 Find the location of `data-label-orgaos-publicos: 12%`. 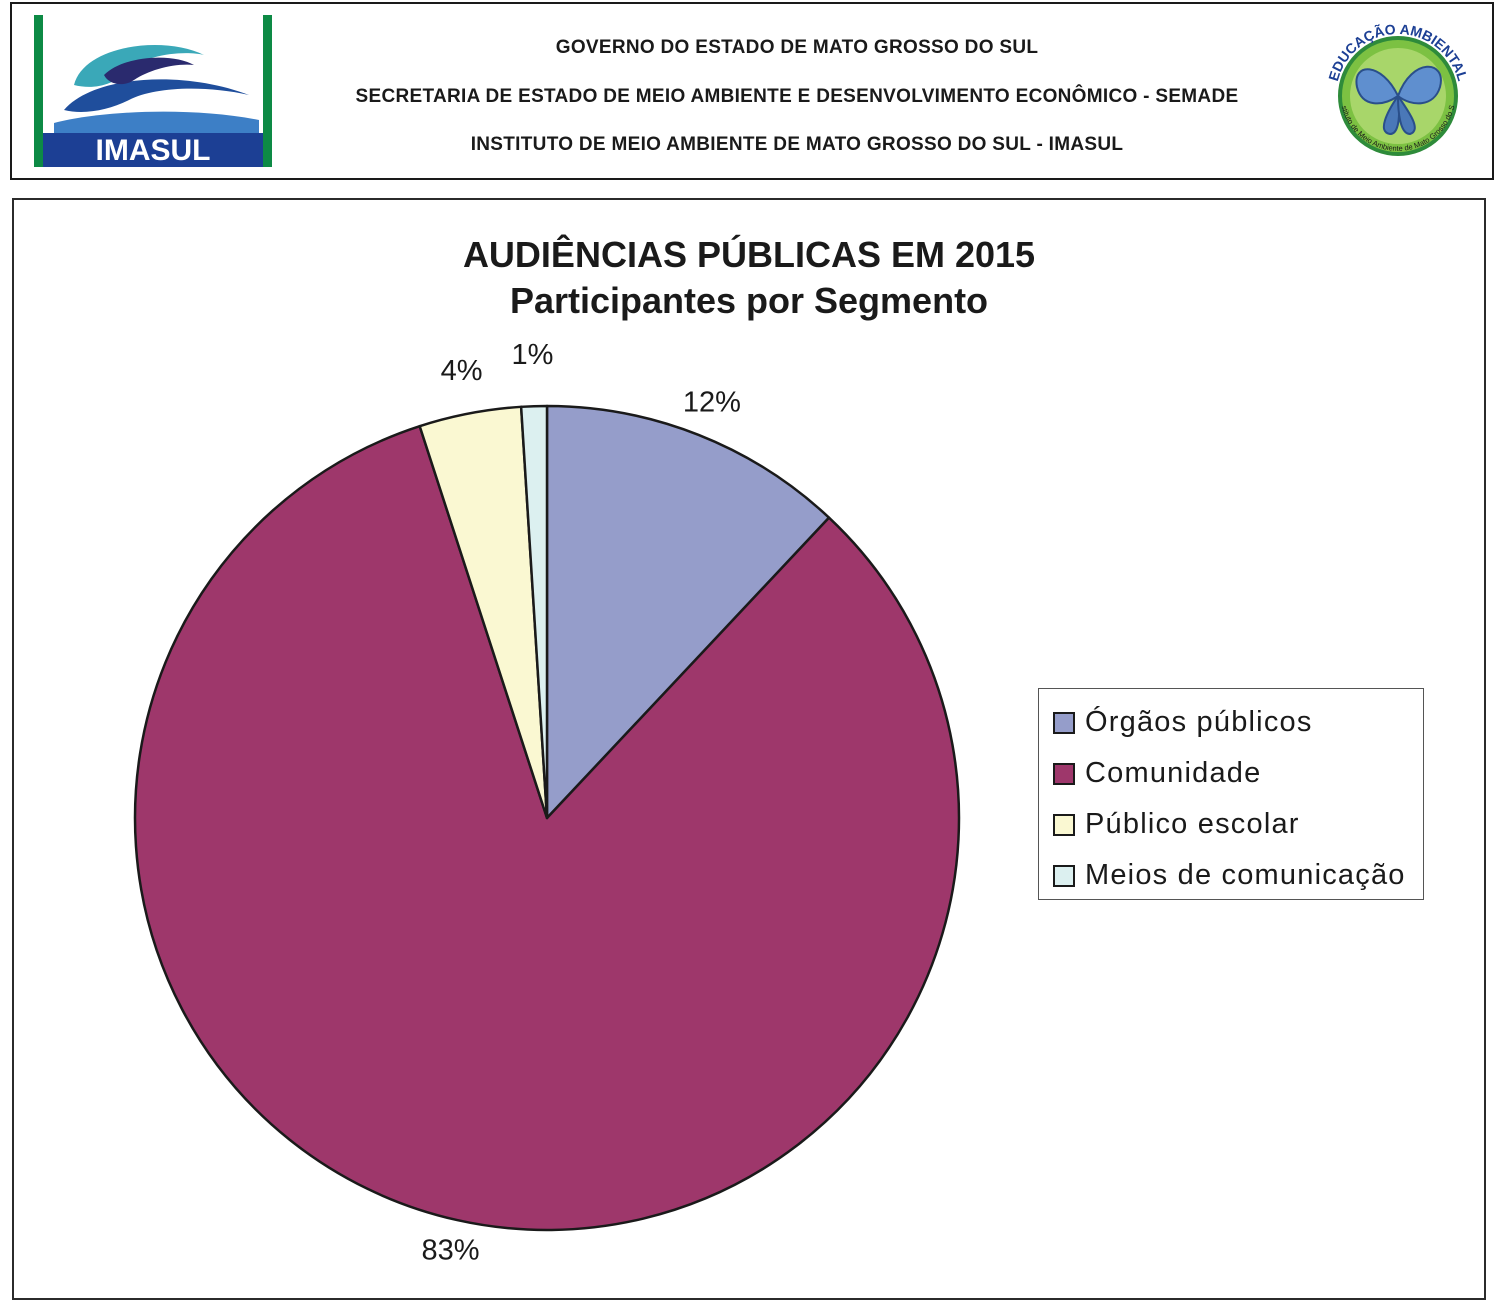

data-label-orgaos-publicos: 12% is located at coordinates (712, 402).